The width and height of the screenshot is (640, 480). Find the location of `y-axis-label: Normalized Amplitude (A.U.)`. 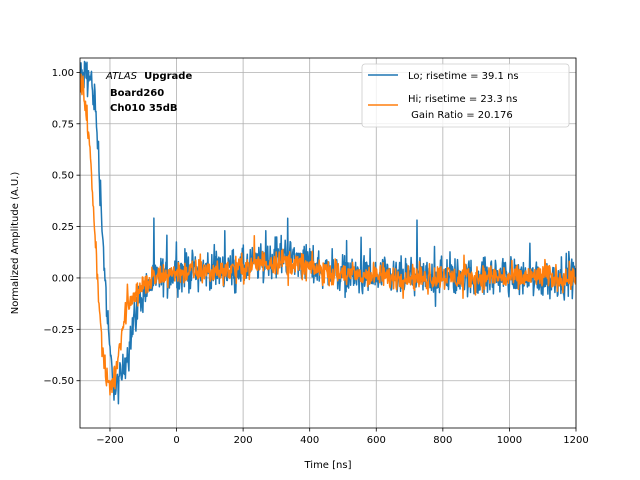

y-axis-label: Normalized Amplitude (A.U.) is located at coordinates (15, 243).